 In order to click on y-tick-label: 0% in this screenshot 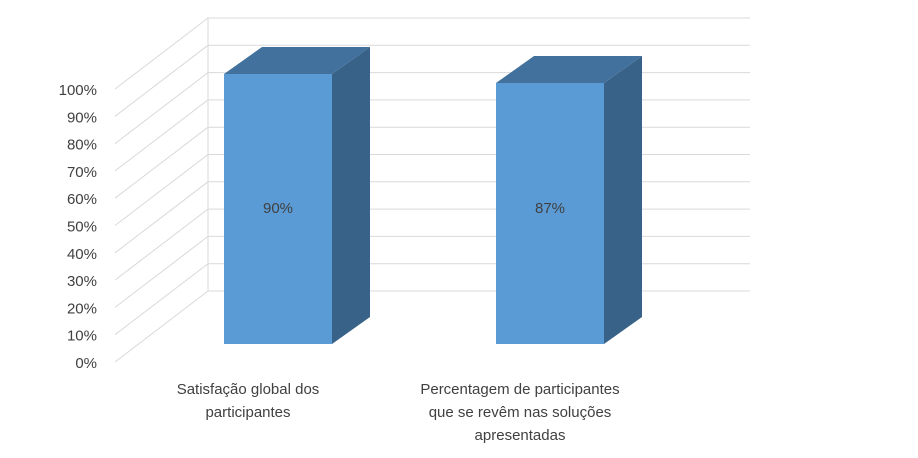, I will do `click(86, 363)`.